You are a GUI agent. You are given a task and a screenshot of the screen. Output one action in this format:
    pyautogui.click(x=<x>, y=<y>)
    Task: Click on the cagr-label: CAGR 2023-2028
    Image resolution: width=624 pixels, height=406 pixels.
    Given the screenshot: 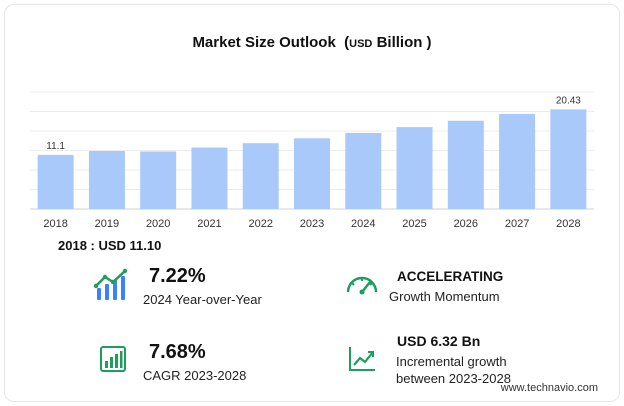 What is the action you would take?
    pyautogui.click(x=195, y=375)
    